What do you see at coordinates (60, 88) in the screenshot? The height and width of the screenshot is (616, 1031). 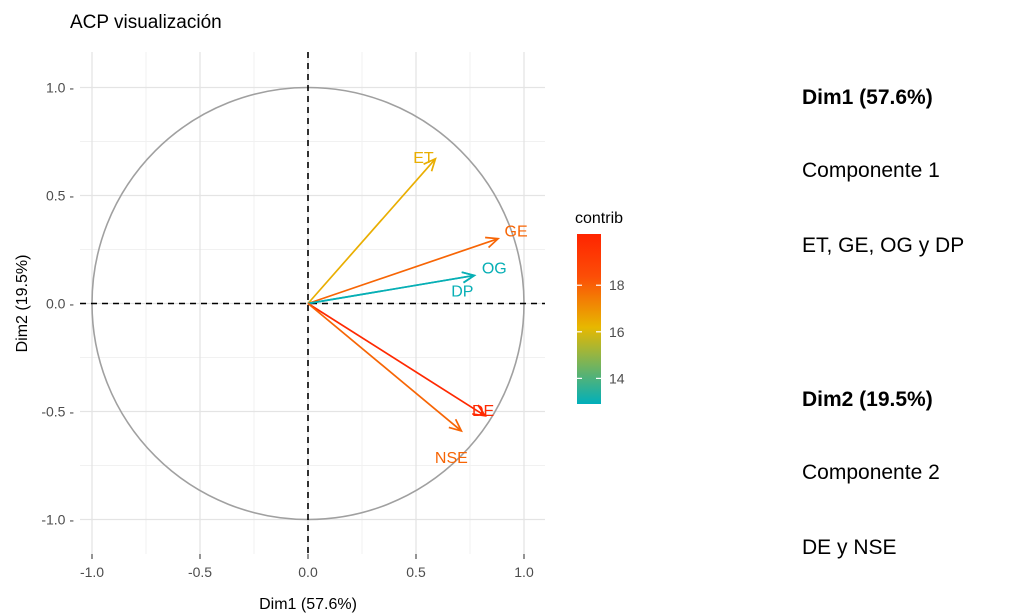 I see `y-tick-label: 1.0 -` at bounding box center [60, 88].